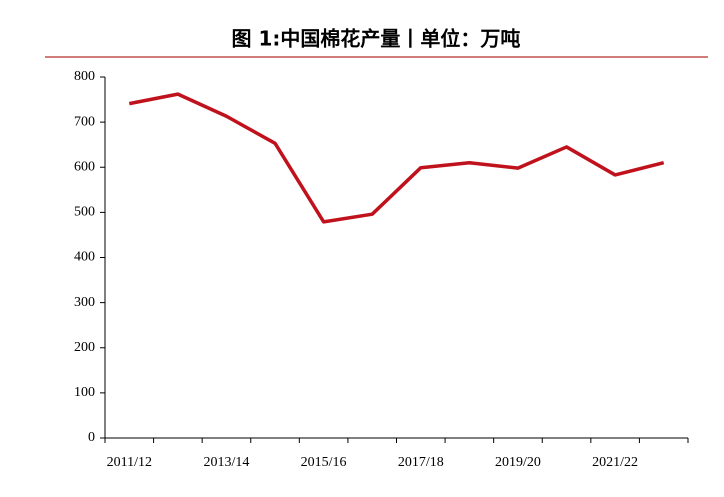 This screenshot has height=497, width=724. I want to click on y-tick-label: 400, so click(84, 257).